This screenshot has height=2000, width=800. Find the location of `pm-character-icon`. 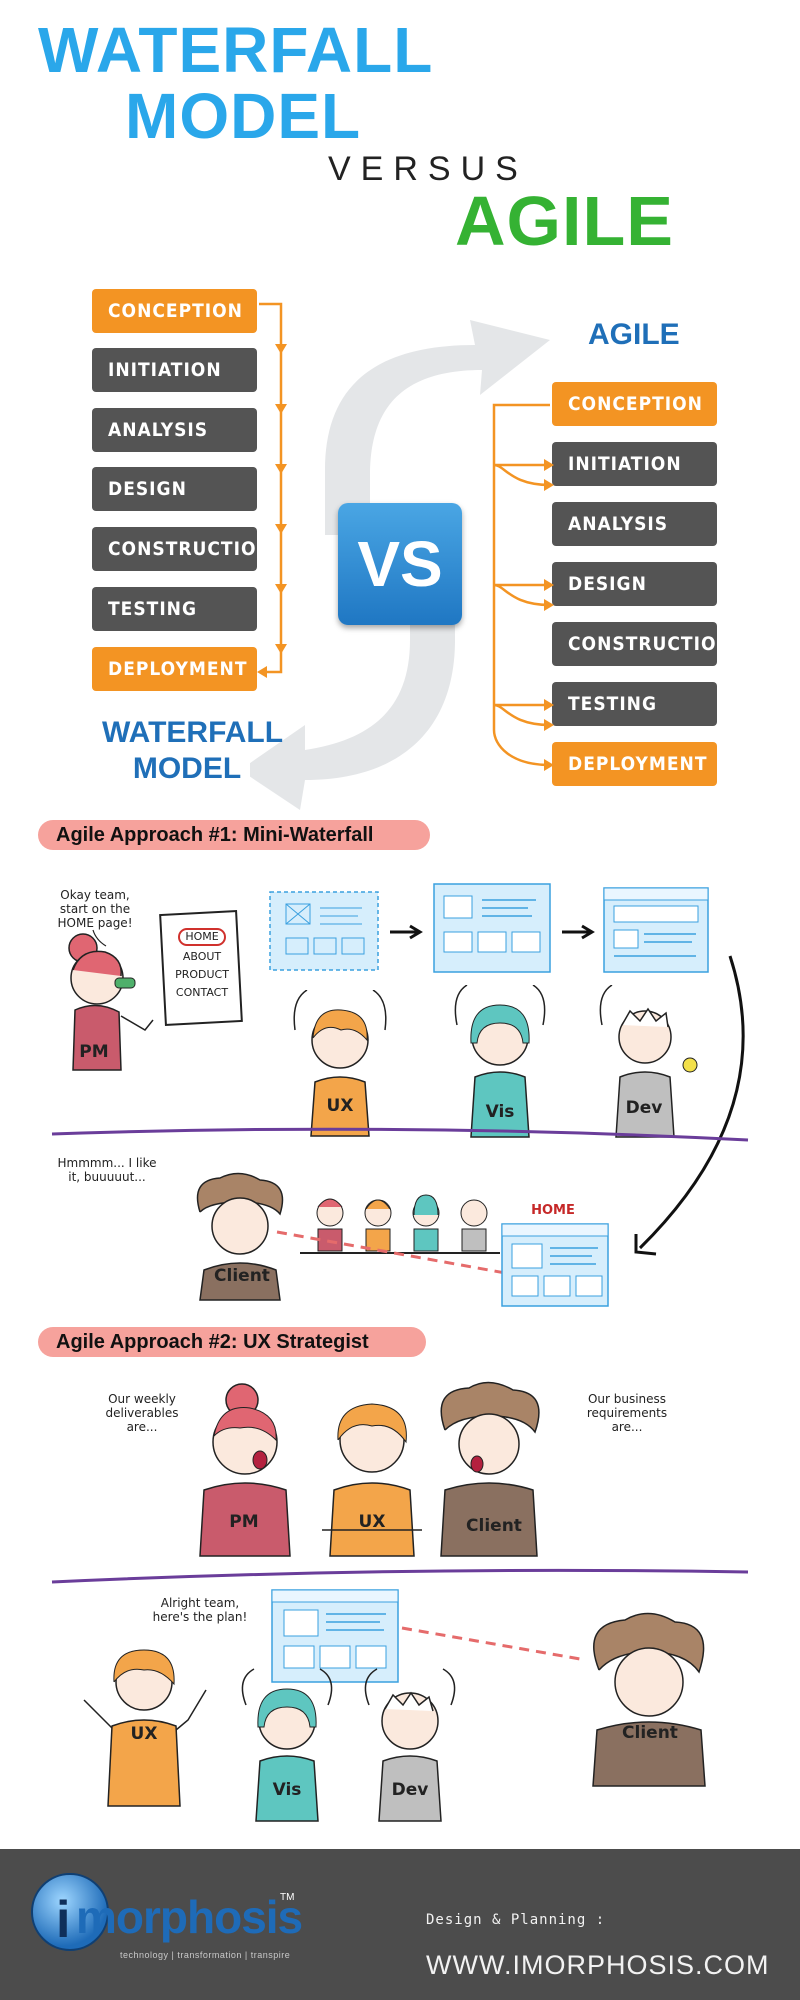

pm-character-icon is located at coordinates (111, 1002).